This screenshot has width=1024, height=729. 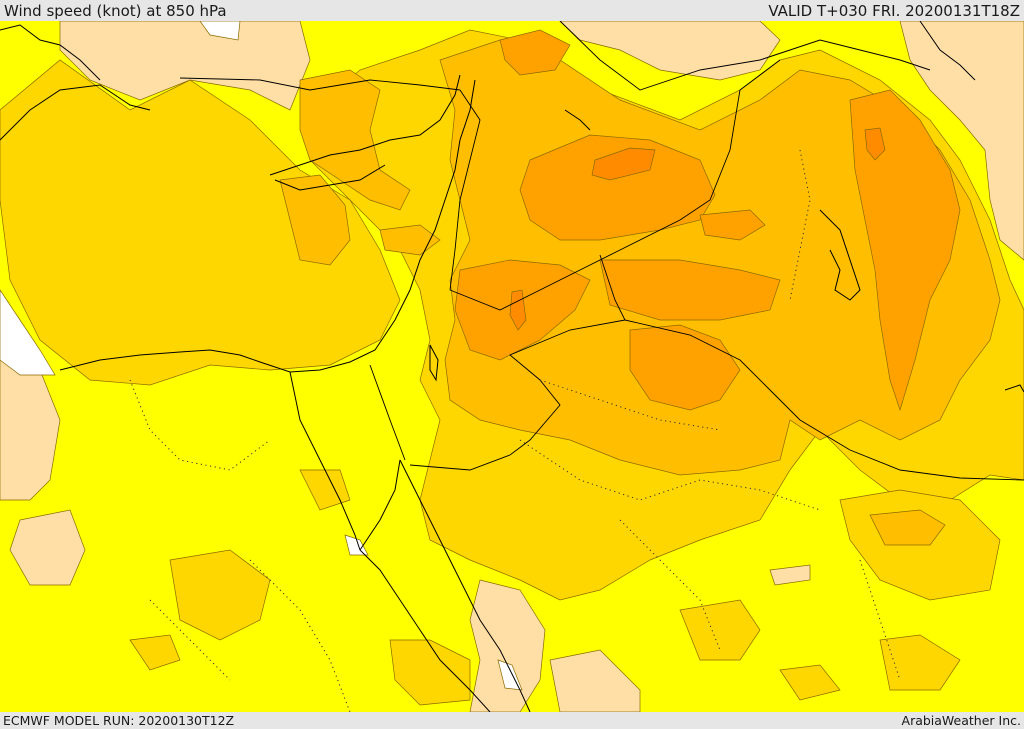 I want to click on credit: ArabiaWeather Inc., so click(x=961, y=720).